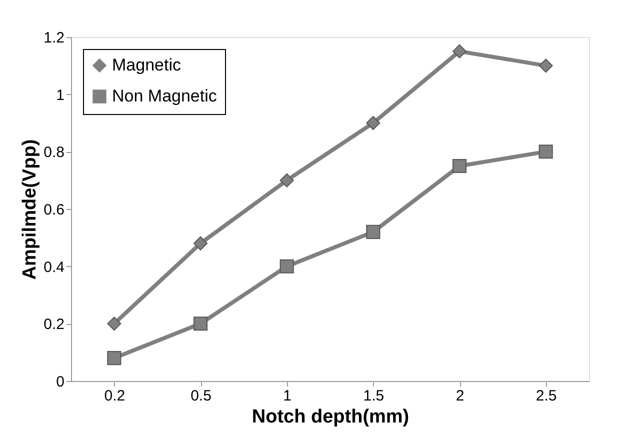  Describe the element at coordinates (373, 396) in the screenshot. I see `x-tick-label: 1.5` at that location.